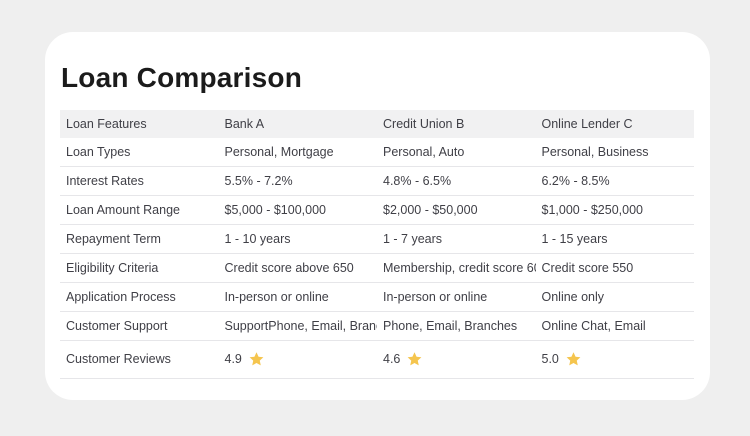  Describe the element at coordinates (139, 210) in the screenshot. I see `feature-cell: Loan Amount Range` at that location.